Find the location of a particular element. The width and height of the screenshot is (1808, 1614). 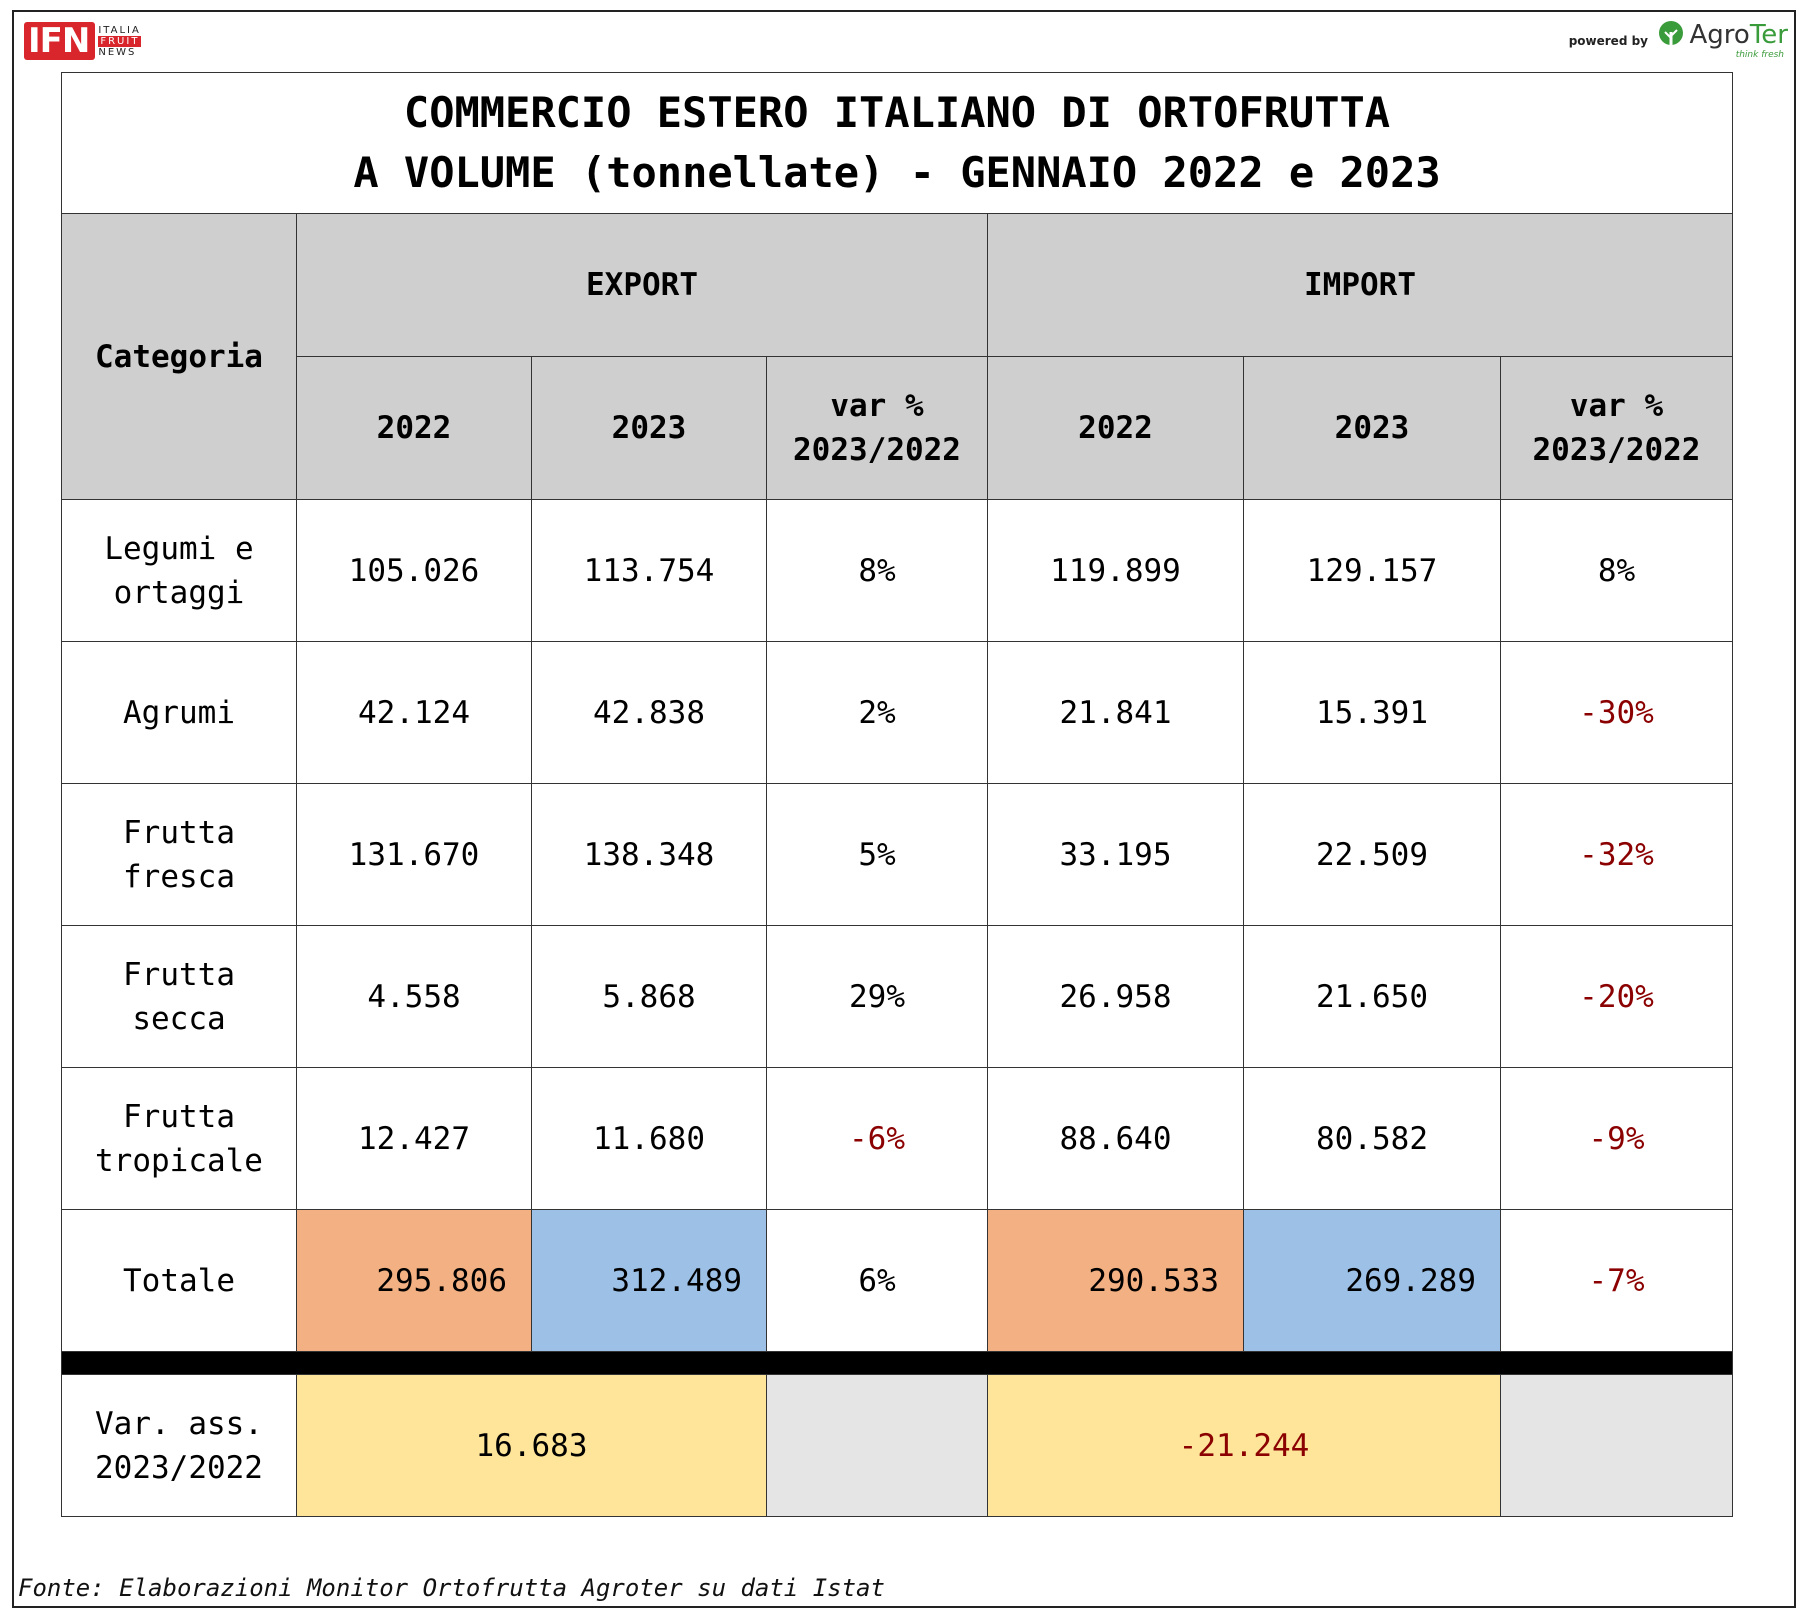

title-line-1: COMMERCIO ESTERO ITALIANO DI ORTOFRUTTA is located at coordinates (897, 112).